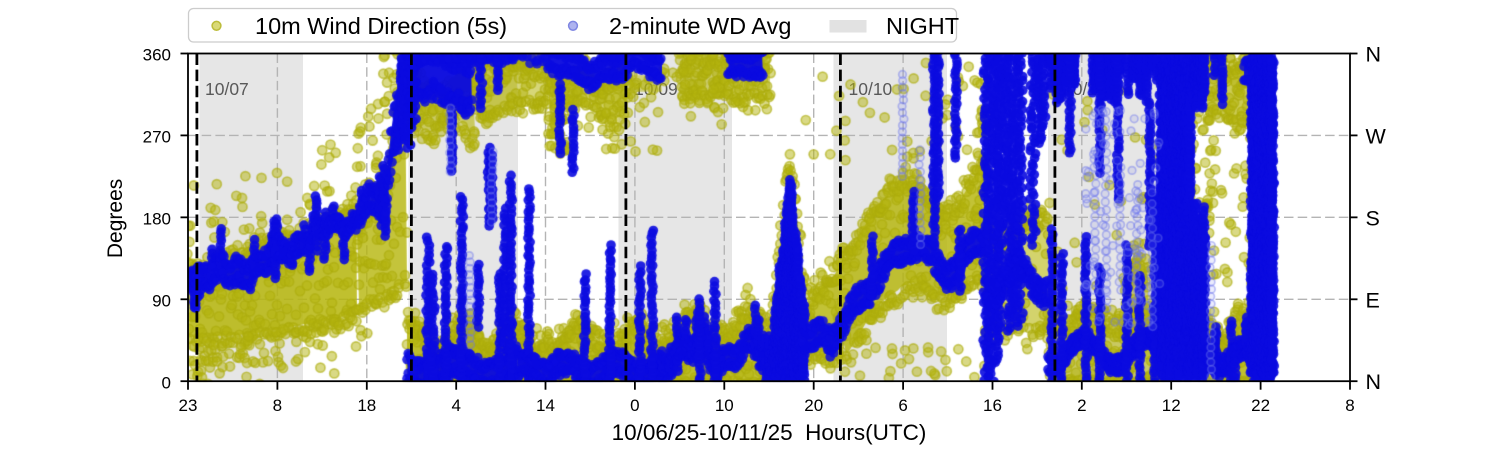  I want to click on svg-text: W, so click(1376, 137).